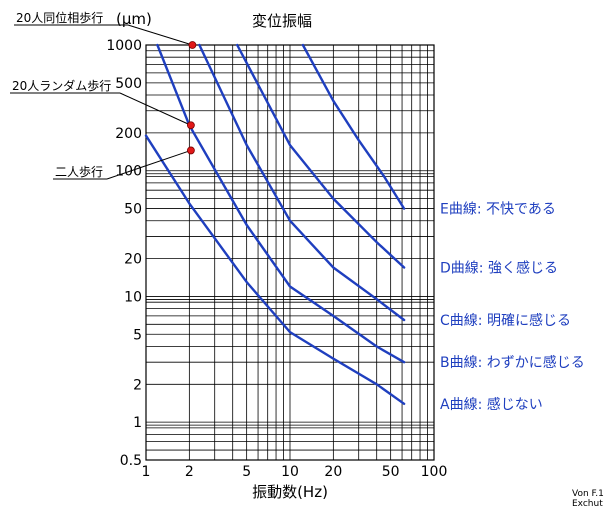 The height and width of the screenshot is (507, 612). Describe the element at coordinates (282, 21) in the screenshot. I see `chart-title: 変位振幅` at that location.